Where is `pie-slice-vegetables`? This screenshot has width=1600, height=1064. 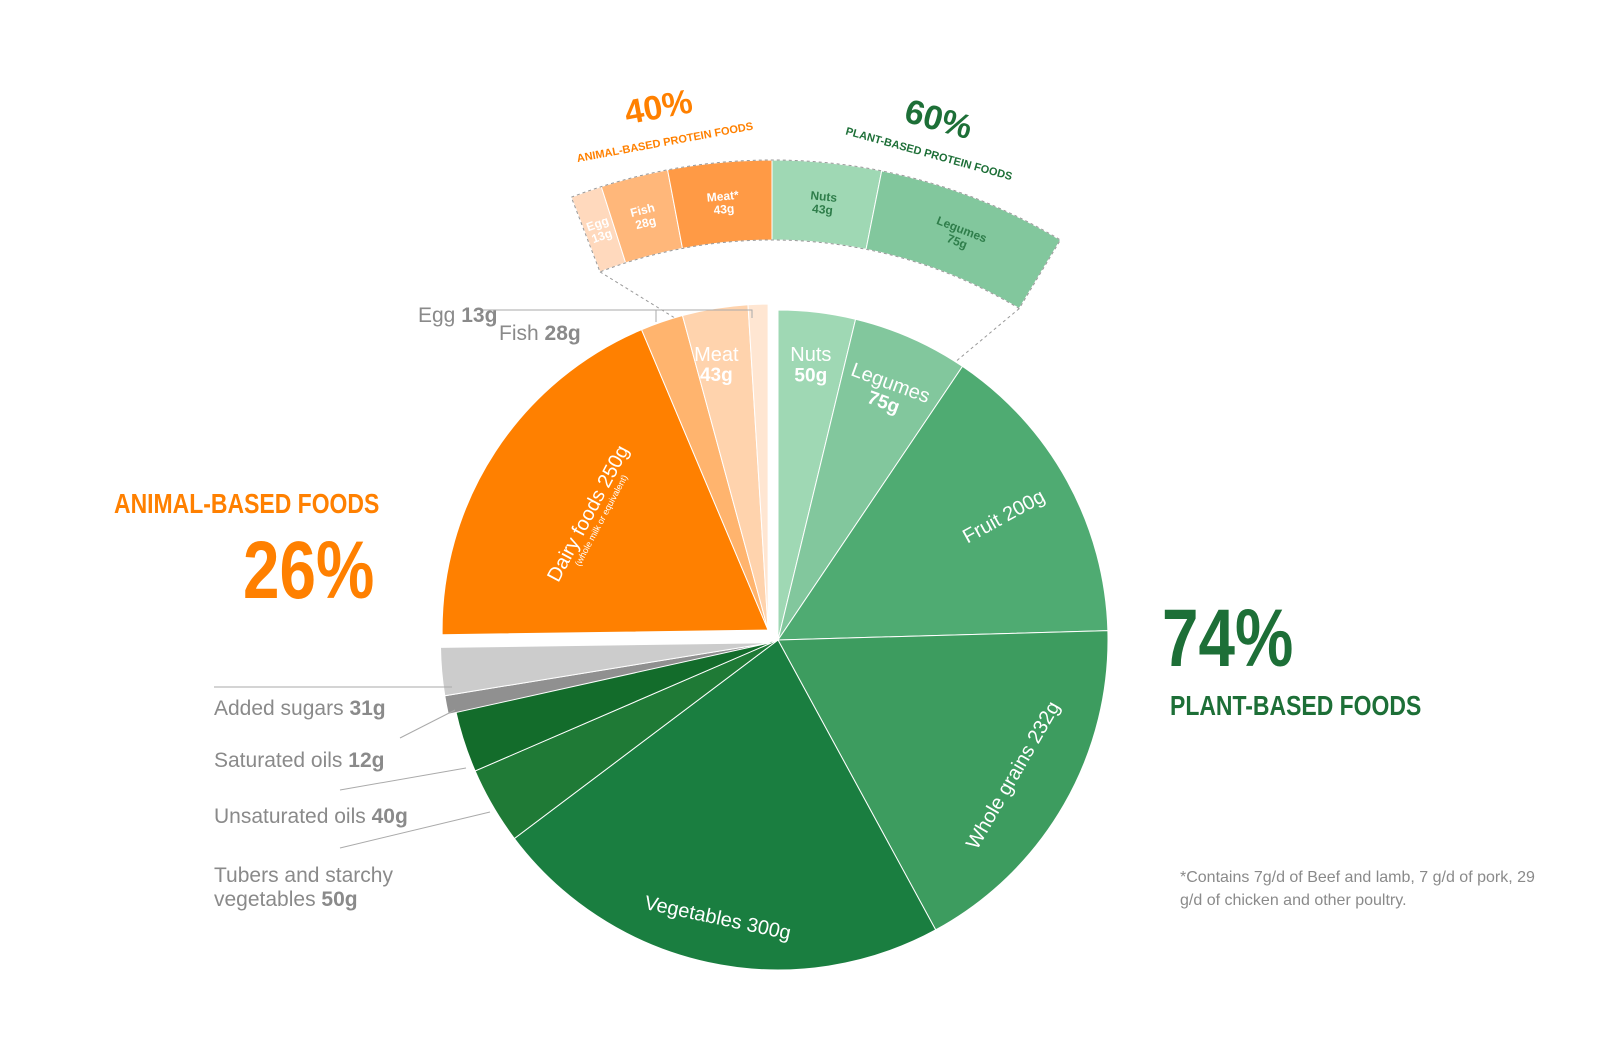 pie-slice-vegetables is located at coordinates (725, 805).